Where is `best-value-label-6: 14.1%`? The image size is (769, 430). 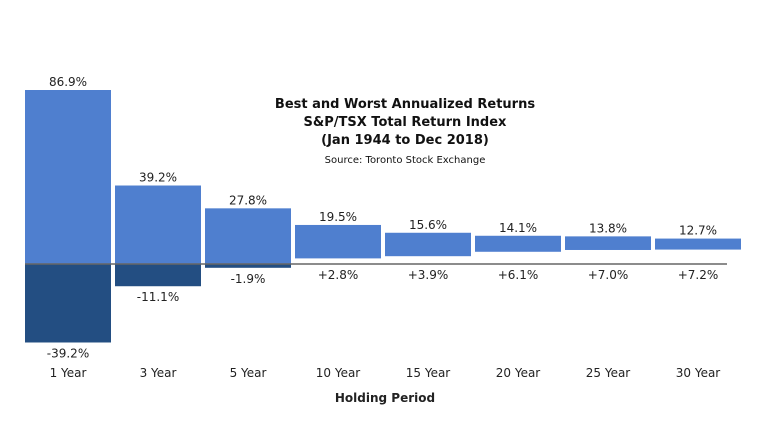
best-value-label-6: 14.1% is located at coordinates (518, 228).